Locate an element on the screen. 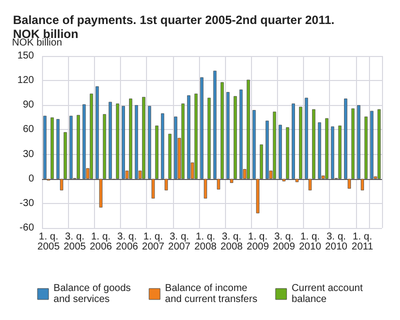  x-tick-label: 3. q. 2008 is located at coordinates (232, 242).